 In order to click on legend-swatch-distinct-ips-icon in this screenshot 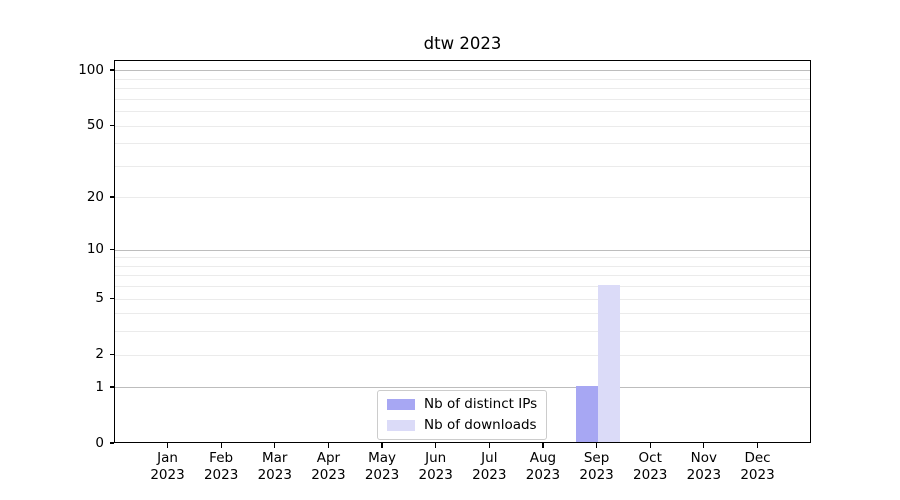, I will do `click(401, 404)`.